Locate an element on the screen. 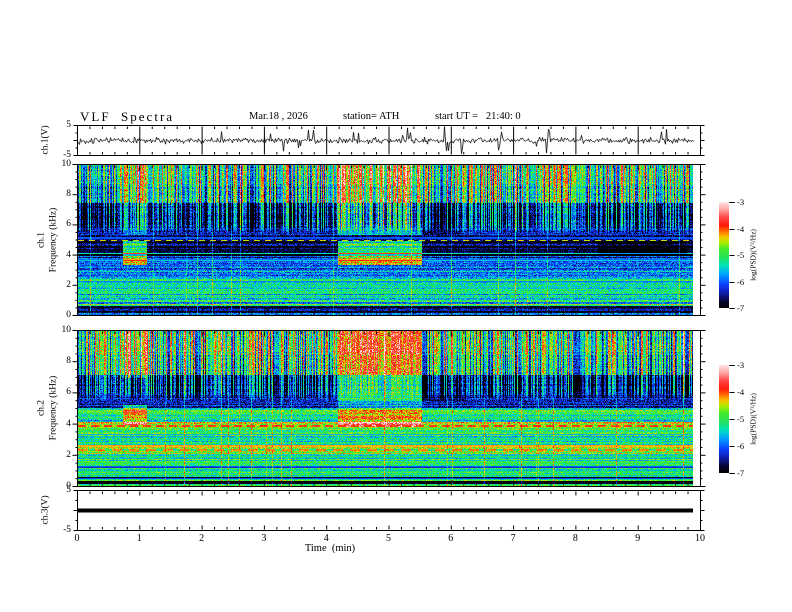 This screenshot has width=792, height=612. time-tick-label: 1 is located at coordinates (139, 538).